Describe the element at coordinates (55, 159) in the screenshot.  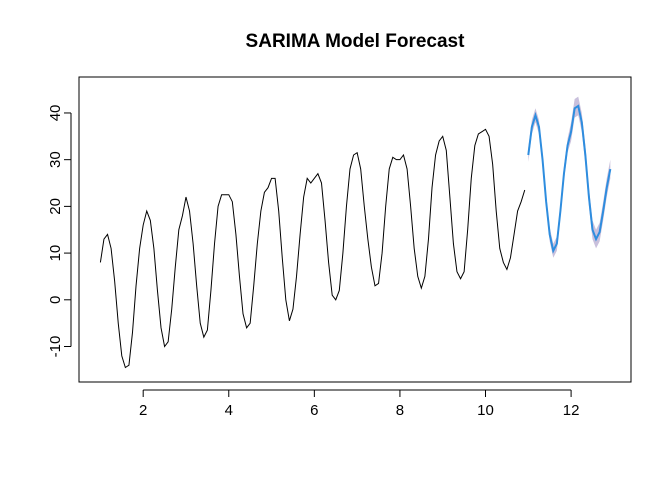
I see `y-tick-label: 30` at that location.